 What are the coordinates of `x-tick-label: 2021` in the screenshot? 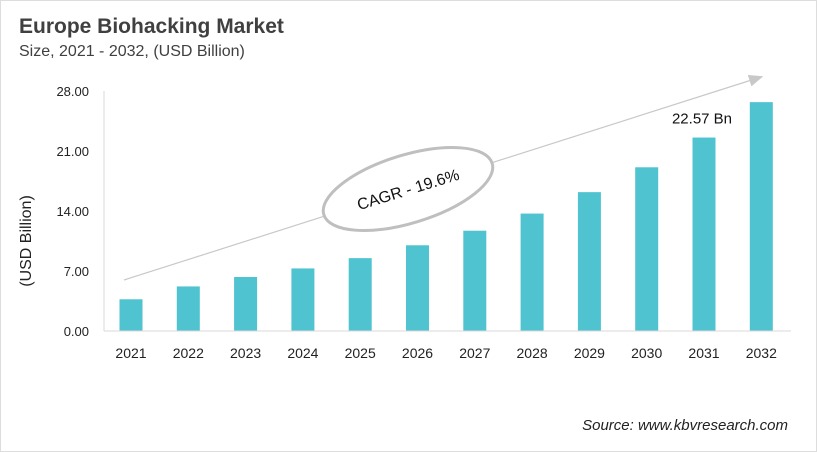 It's located at (130, 353).